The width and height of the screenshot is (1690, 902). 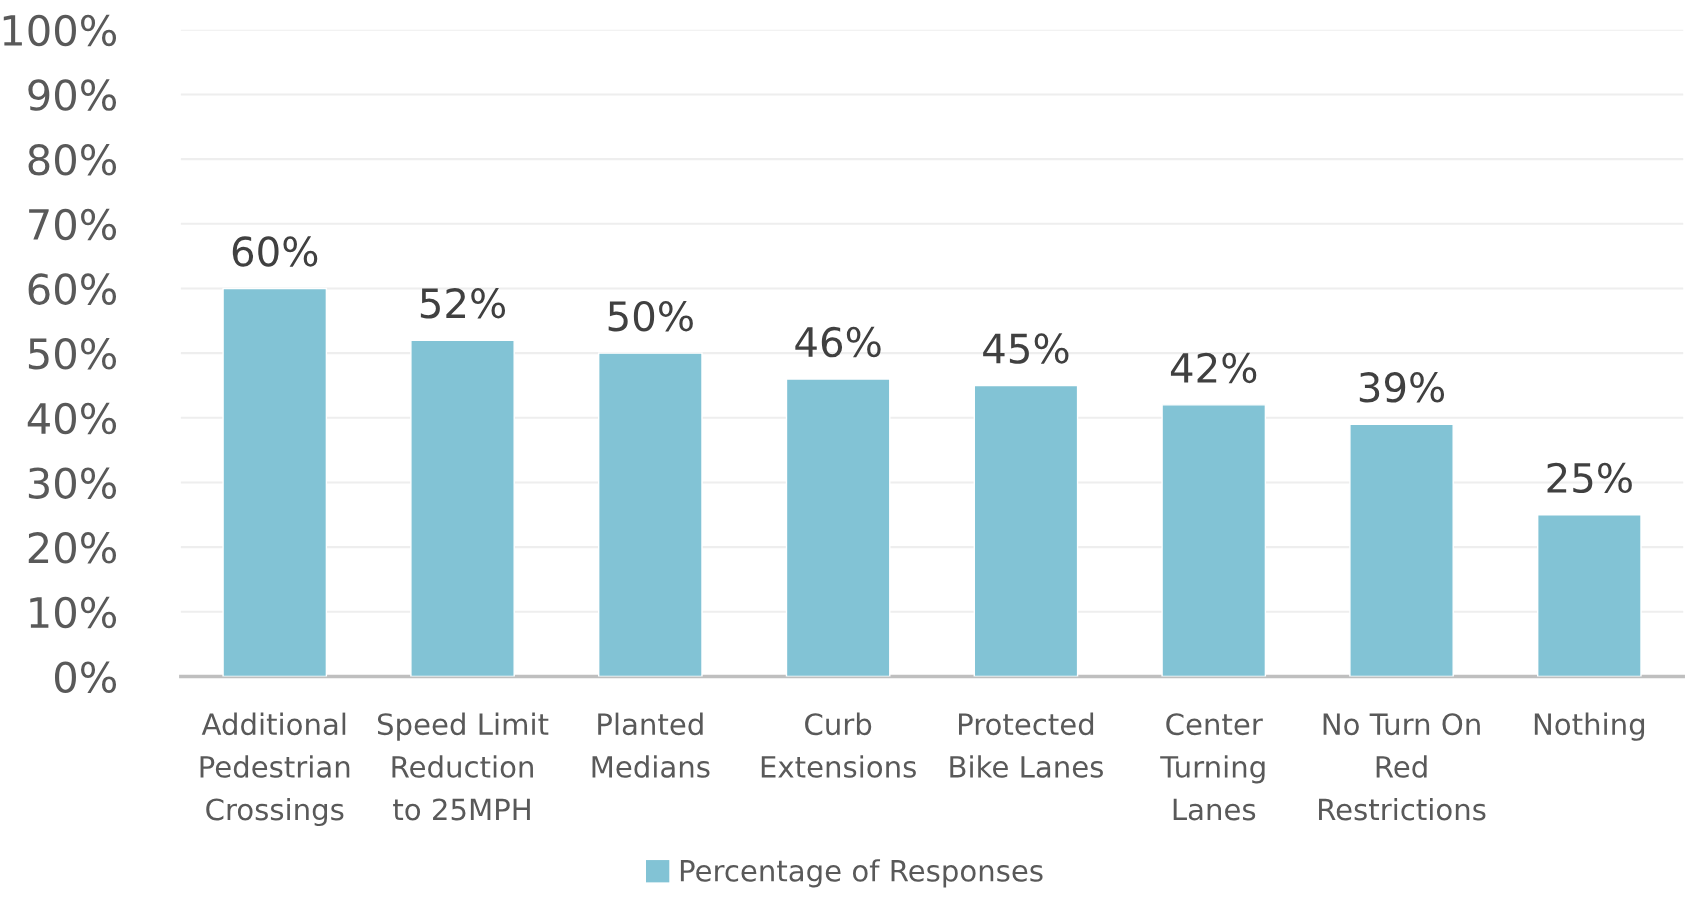 What do you see at coordinates (85, 677) in the screenshot?
I see `y-tick-label: 0%` at bounding box center [85, 677].